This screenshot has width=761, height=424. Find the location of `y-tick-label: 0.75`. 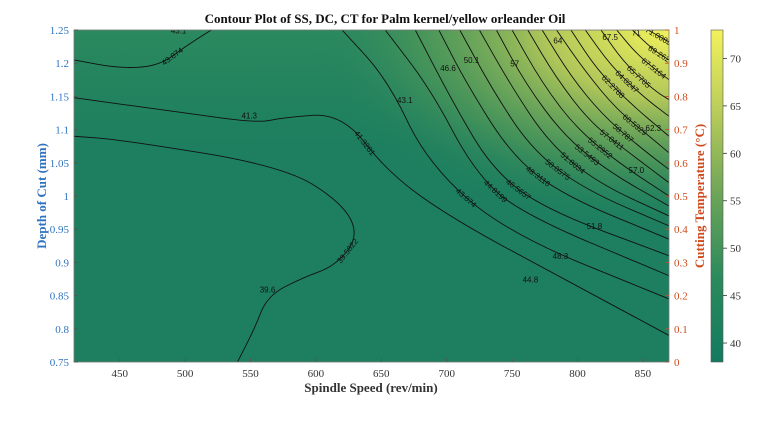

y-tick-label: 0.75 is located at coordinates (60, 363).